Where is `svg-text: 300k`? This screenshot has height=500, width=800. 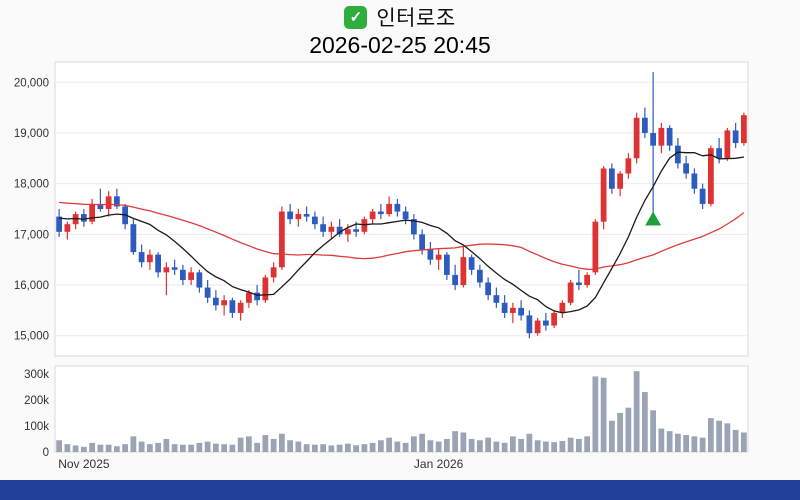
svg-text: 300k is located at coordinates (36, 375).